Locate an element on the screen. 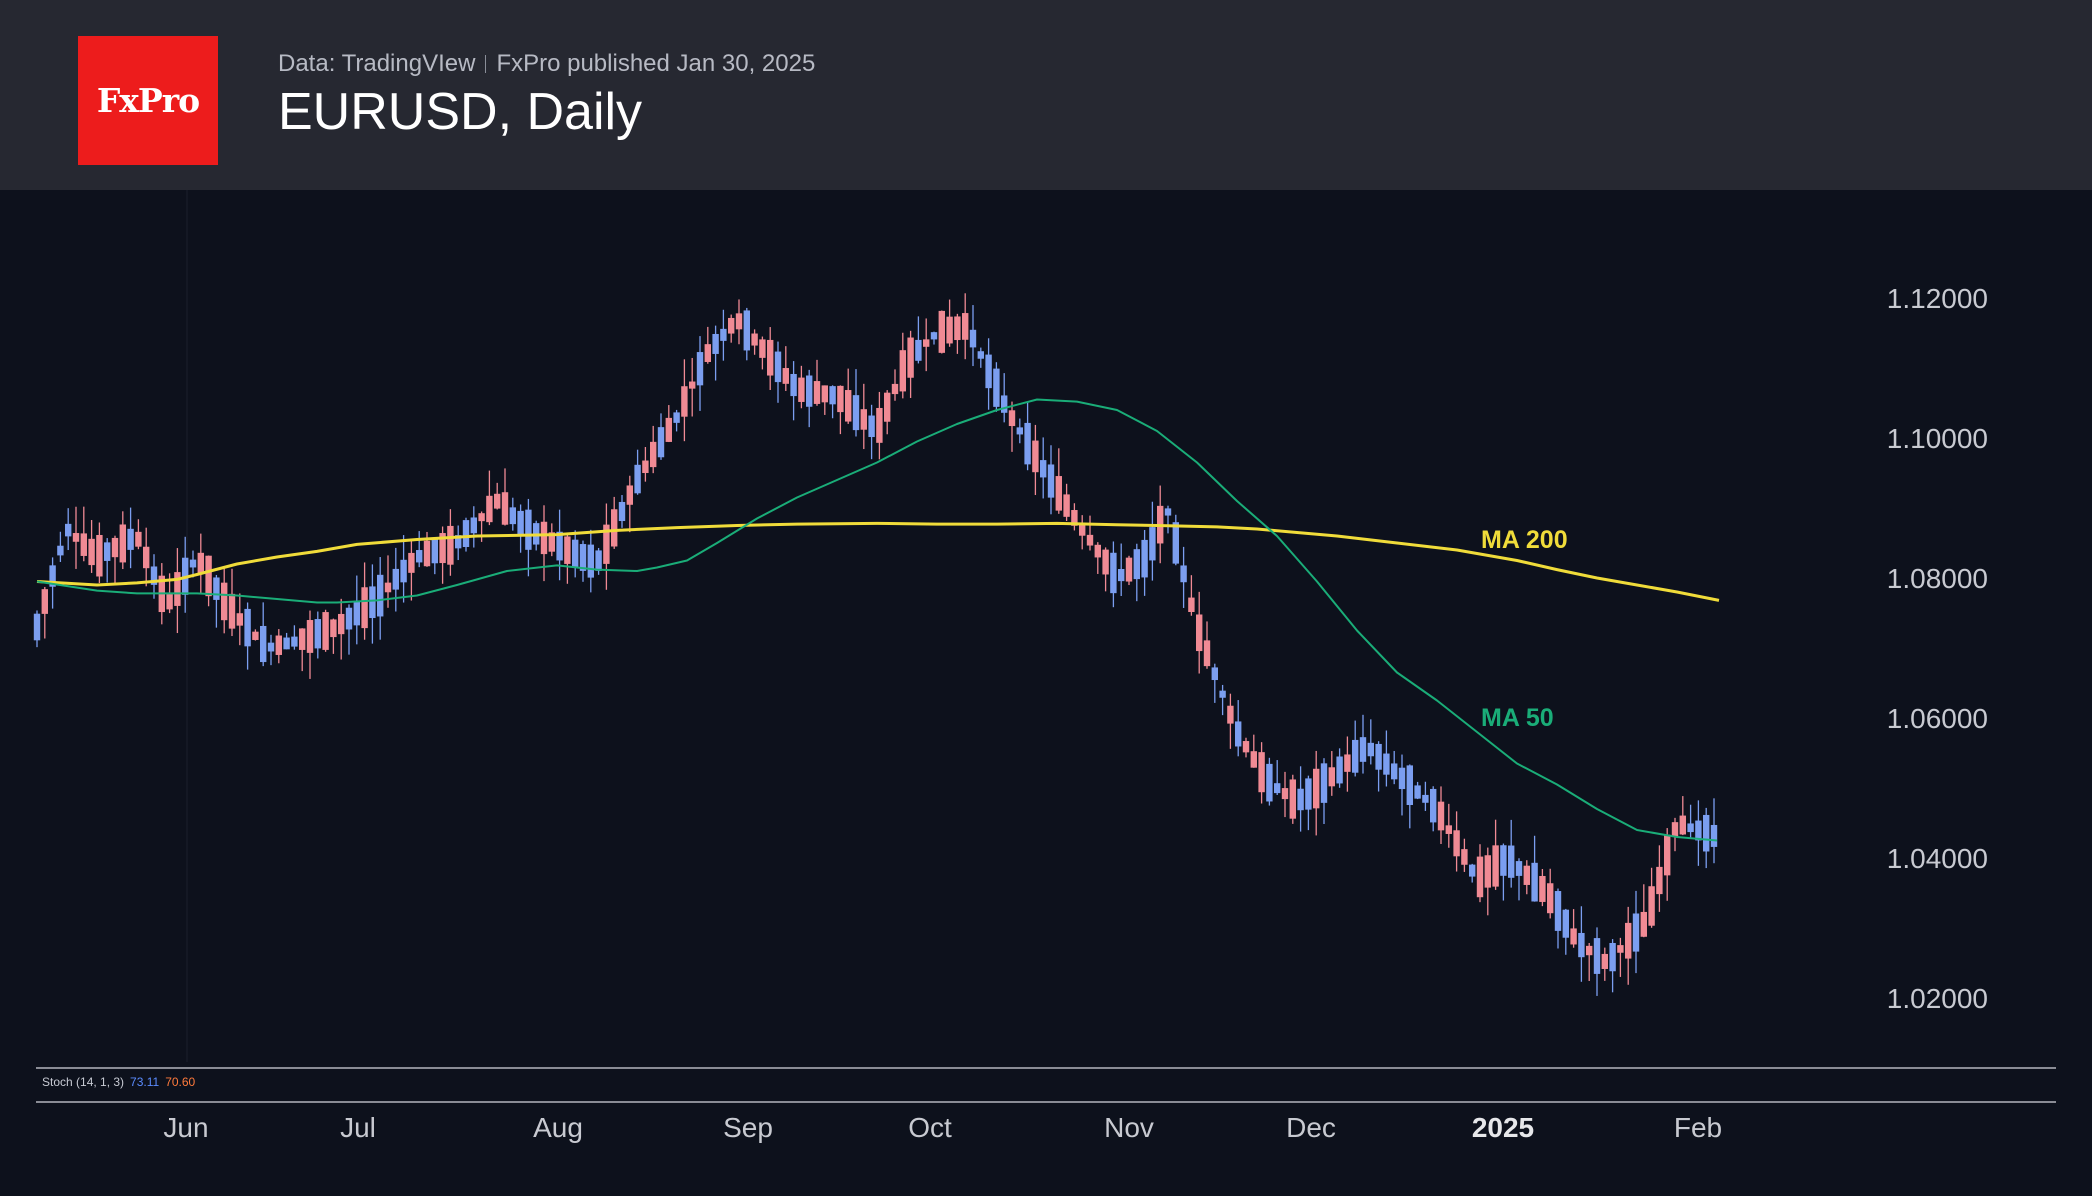 The width and height of the screenshot is (2092, 1196). meta-separator is located at coordinates (486, 64).